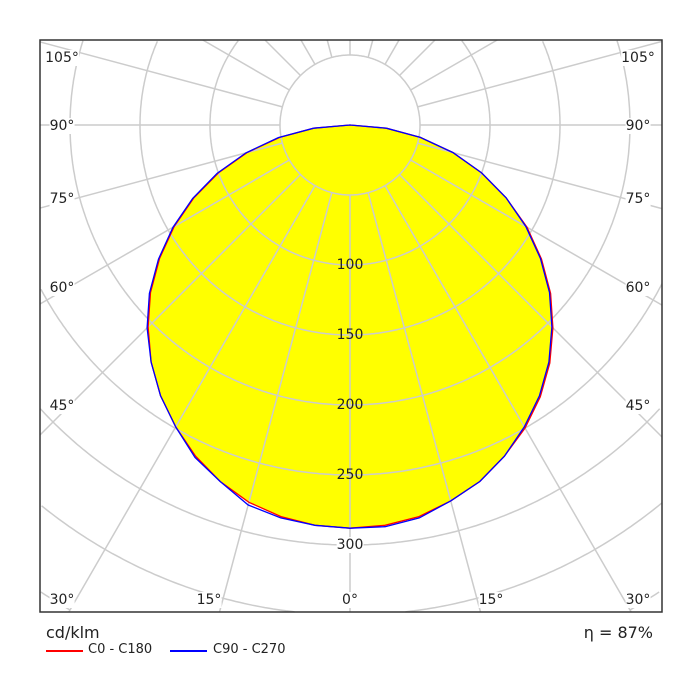 Image resolution: width=700 pixels, height=700 pixels. Describe the element at coordinates (638, 126) in the screenshot. I see `angle-tick-label-right: 90°` at that location.